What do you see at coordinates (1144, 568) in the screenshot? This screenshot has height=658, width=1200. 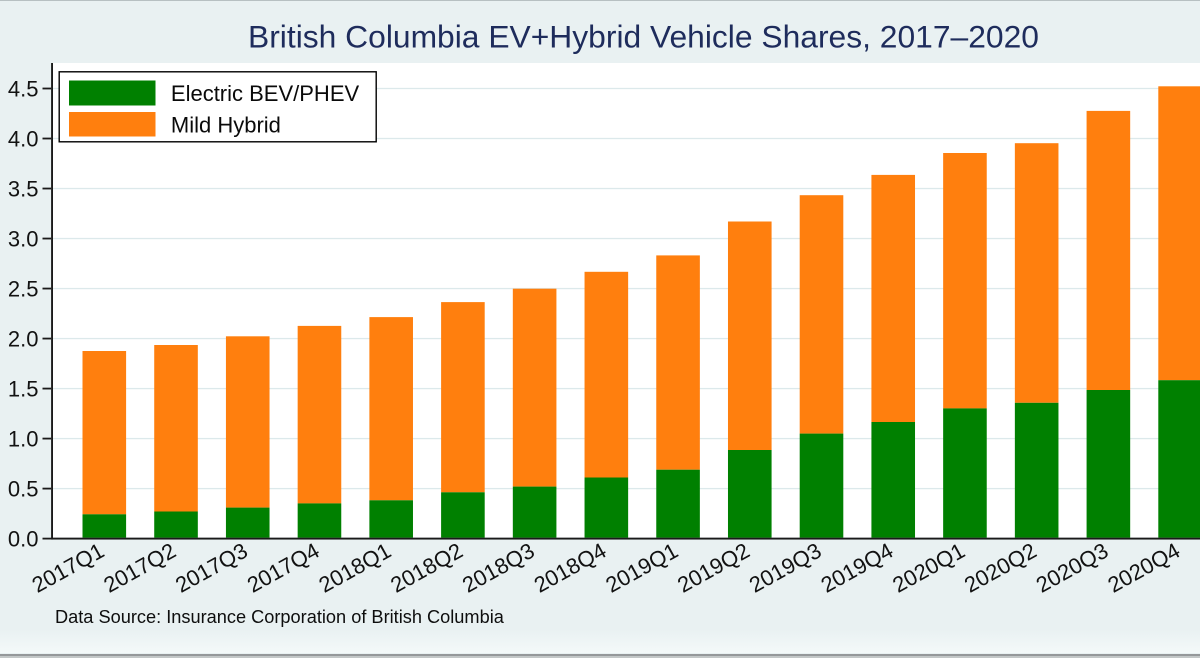 I see `svg-text: 2020Q4` at bounding box center [1144, 568].